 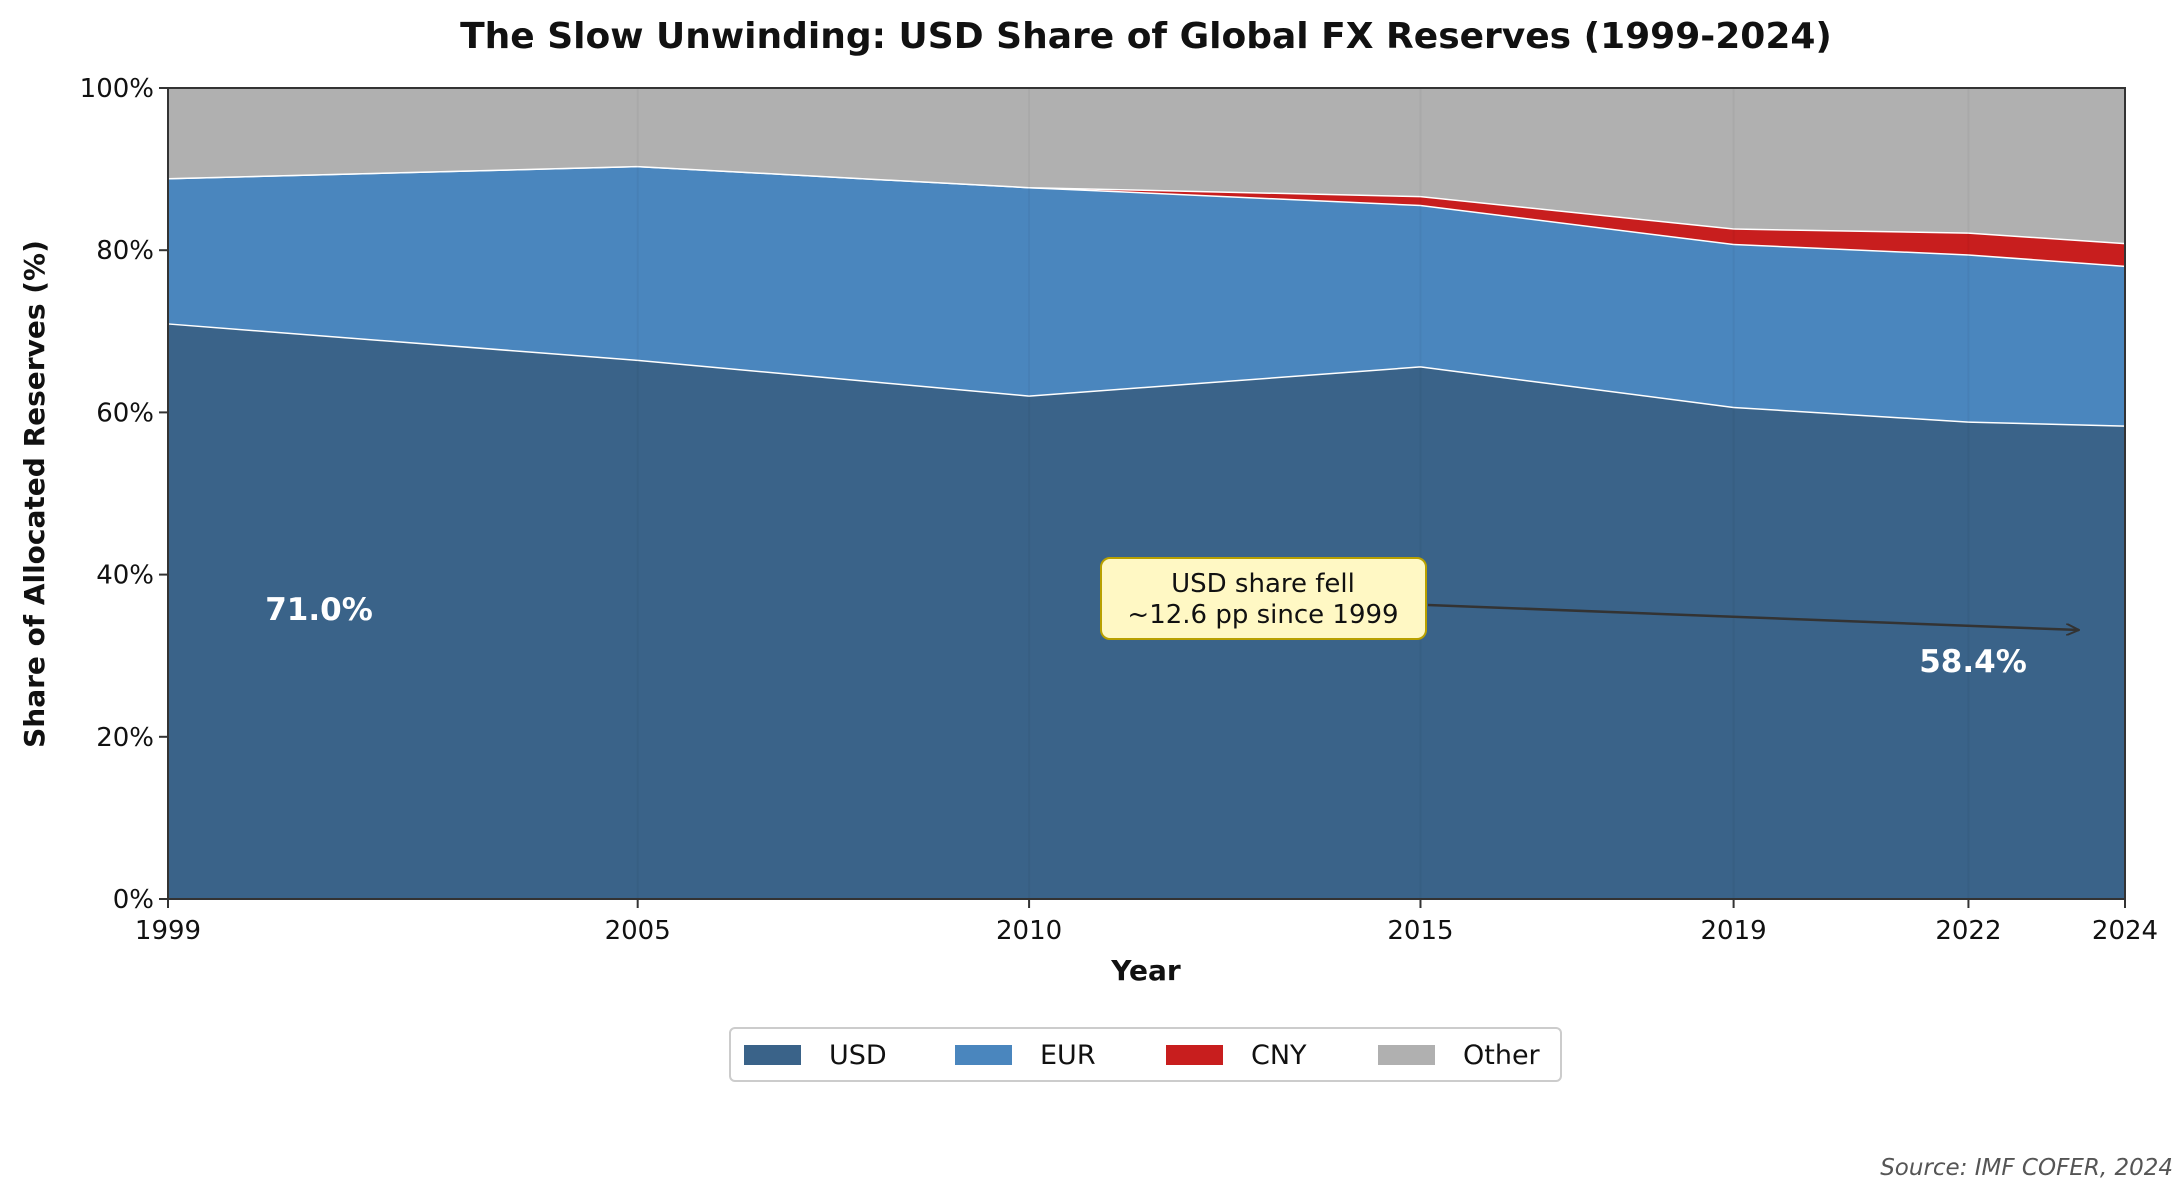 I want to click on callout-arrow, so click(x=1753, y=616).